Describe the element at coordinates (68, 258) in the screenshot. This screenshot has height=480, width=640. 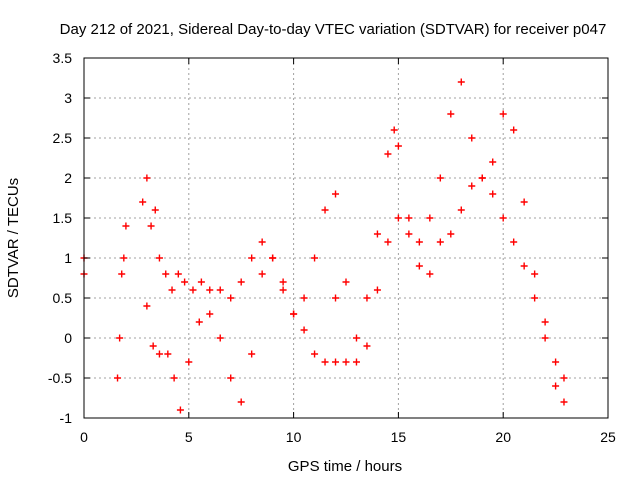
I see `y-tick-label: 1` at that location.